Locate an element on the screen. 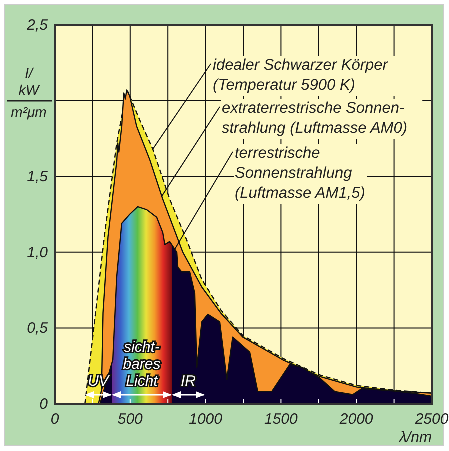 The image size is (449, 451). annotation: terrestrische Sonnenstrahlung (Luftmasse AM1,5) is located at coordinates (300, 173).